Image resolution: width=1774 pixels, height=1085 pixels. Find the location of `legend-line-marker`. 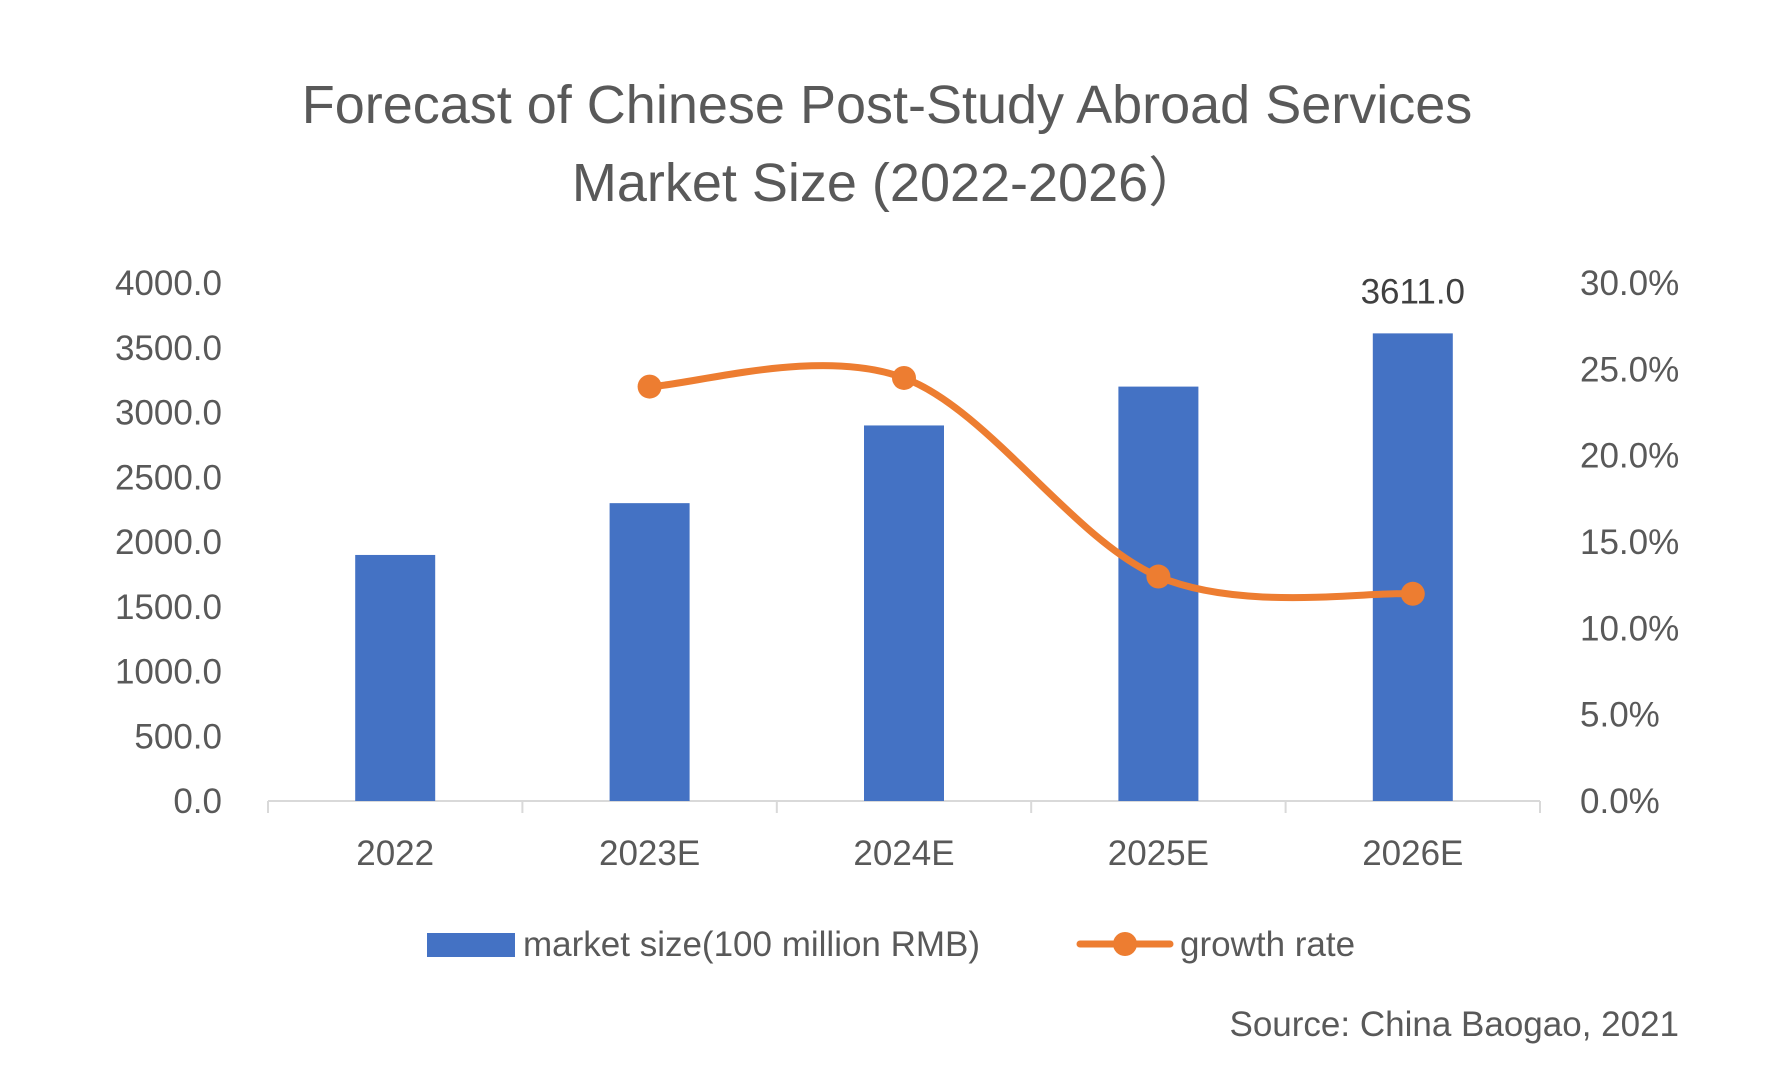

legend-line-marker is located at coordinates (1125, 944).